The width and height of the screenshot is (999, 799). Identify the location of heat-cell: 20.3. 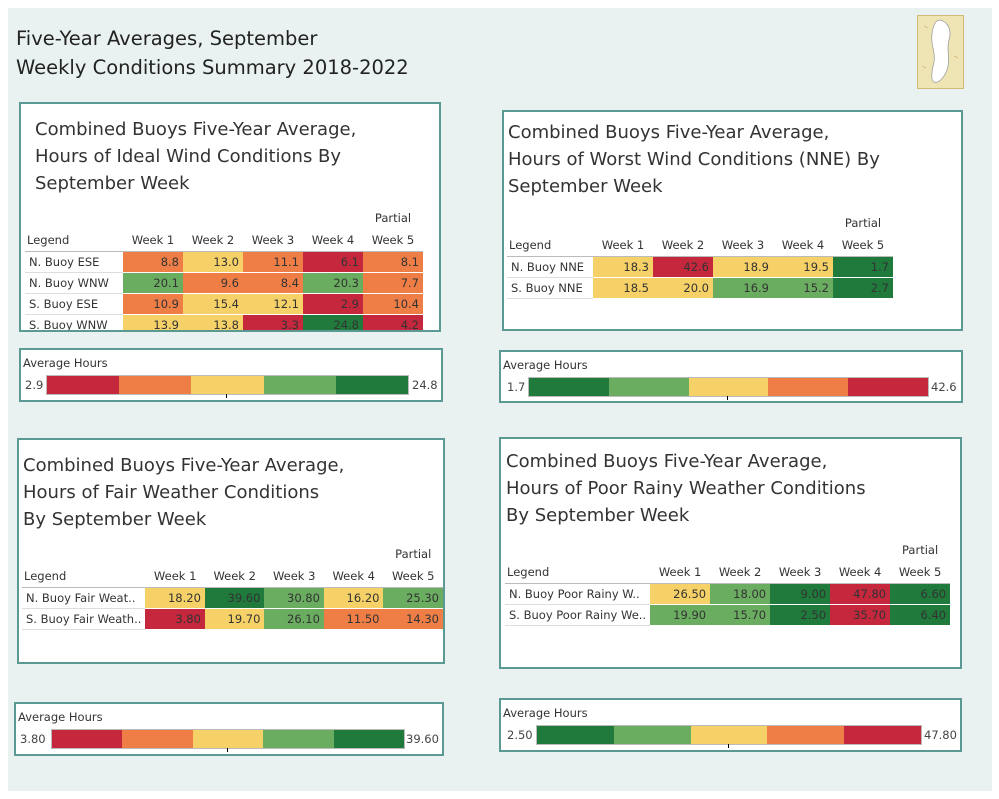
(333, 283).